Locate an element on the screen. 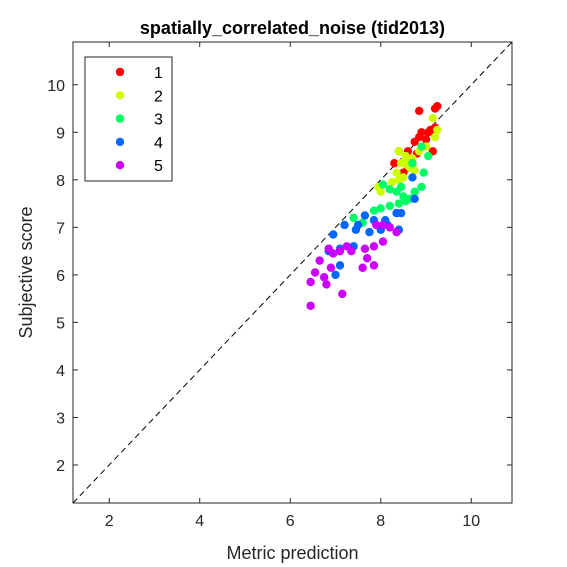 The image size is (567, 567). x-tick-label: 4 is located at coordinates (199, 521).